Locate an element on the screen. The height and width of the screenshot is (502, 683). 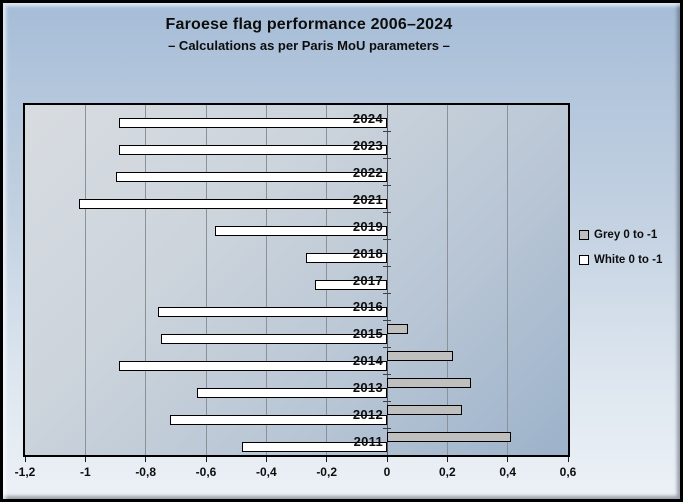
grey-bar-2011 is located at coordinates (449, 436).